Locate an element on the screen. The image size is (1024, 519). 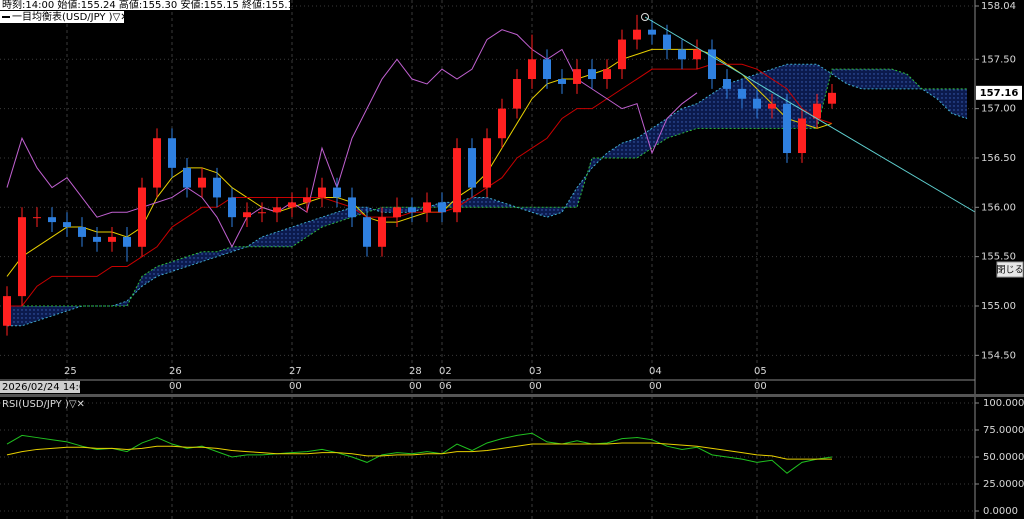
trend-line is located at coordinates (810, 114).